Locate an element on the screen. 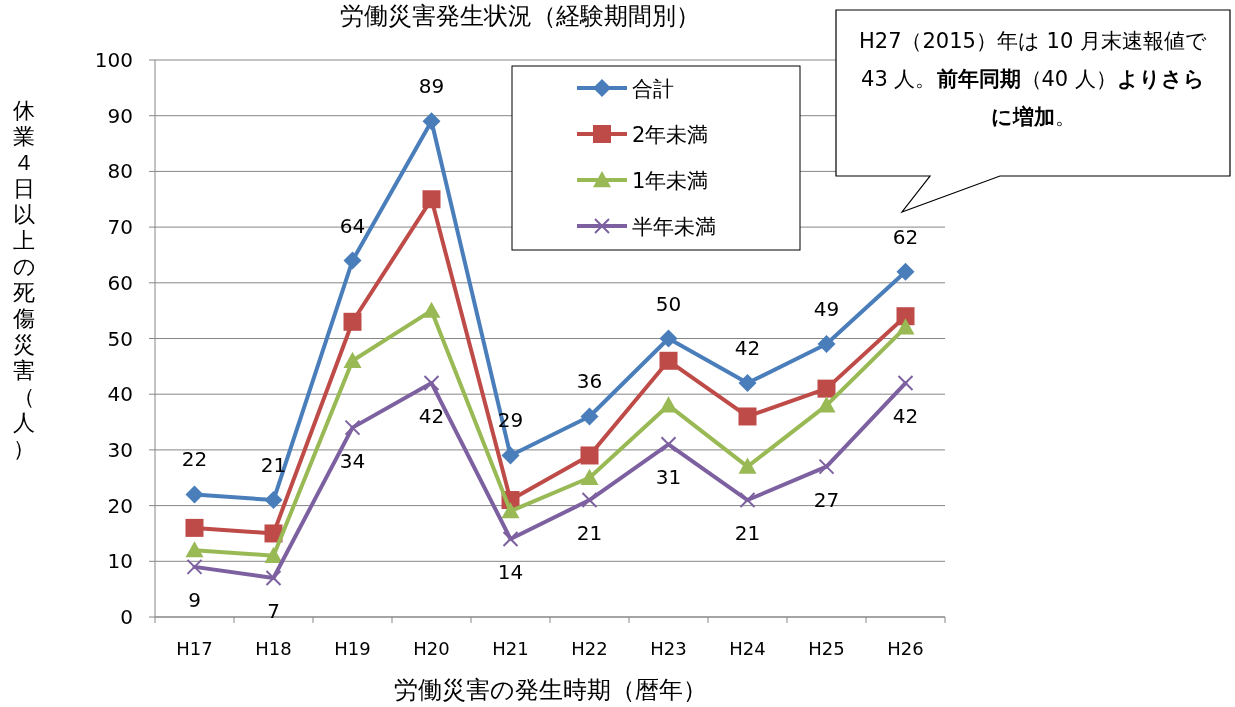 This screenshot has width=1235, height=707. data-label: 62 is located at coordinates (905, 236).